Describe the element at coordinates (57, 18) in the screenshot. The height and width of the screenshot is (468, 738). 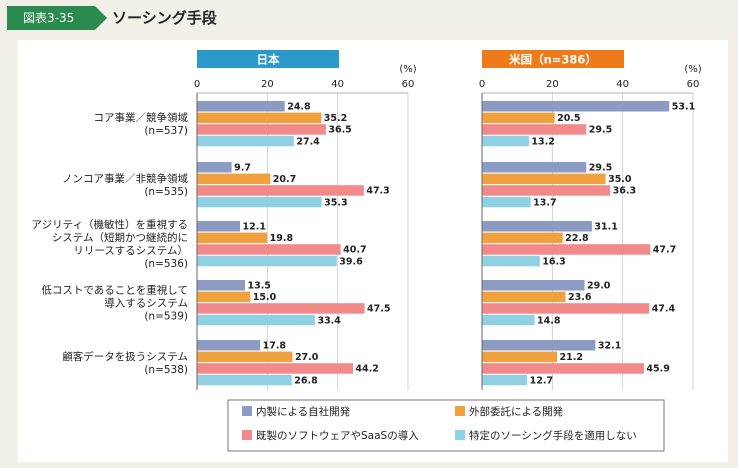
I see `figure-number-badge: 図表3-35` at that location.